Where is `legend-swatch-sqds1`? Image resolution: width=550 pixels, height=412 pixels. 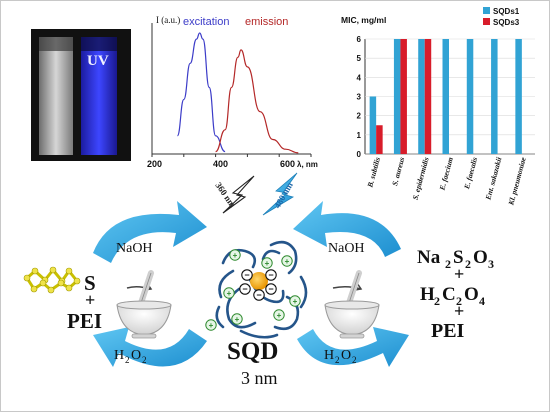 legend-swatch-sqds1 is located at coordinates (486, 10).